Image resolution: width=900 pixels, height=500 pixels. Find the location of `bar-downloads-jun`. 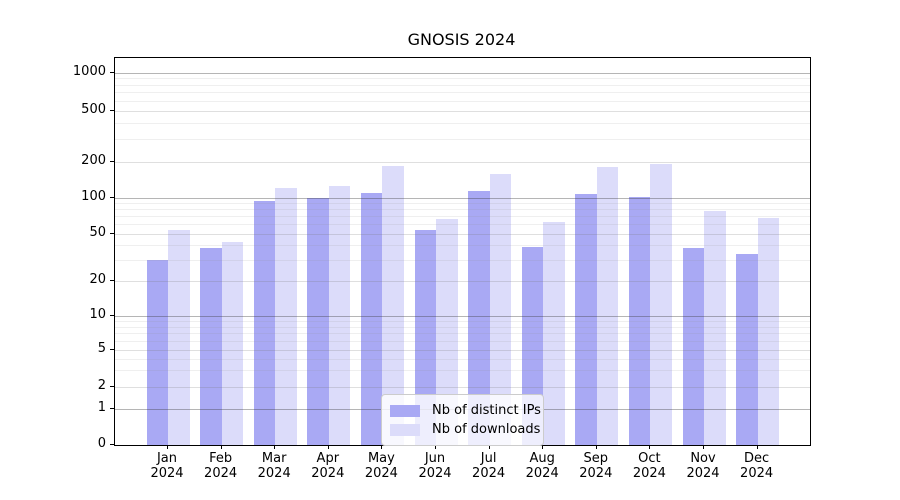

bar-downloads-jun is located at coordinates (447, 332).